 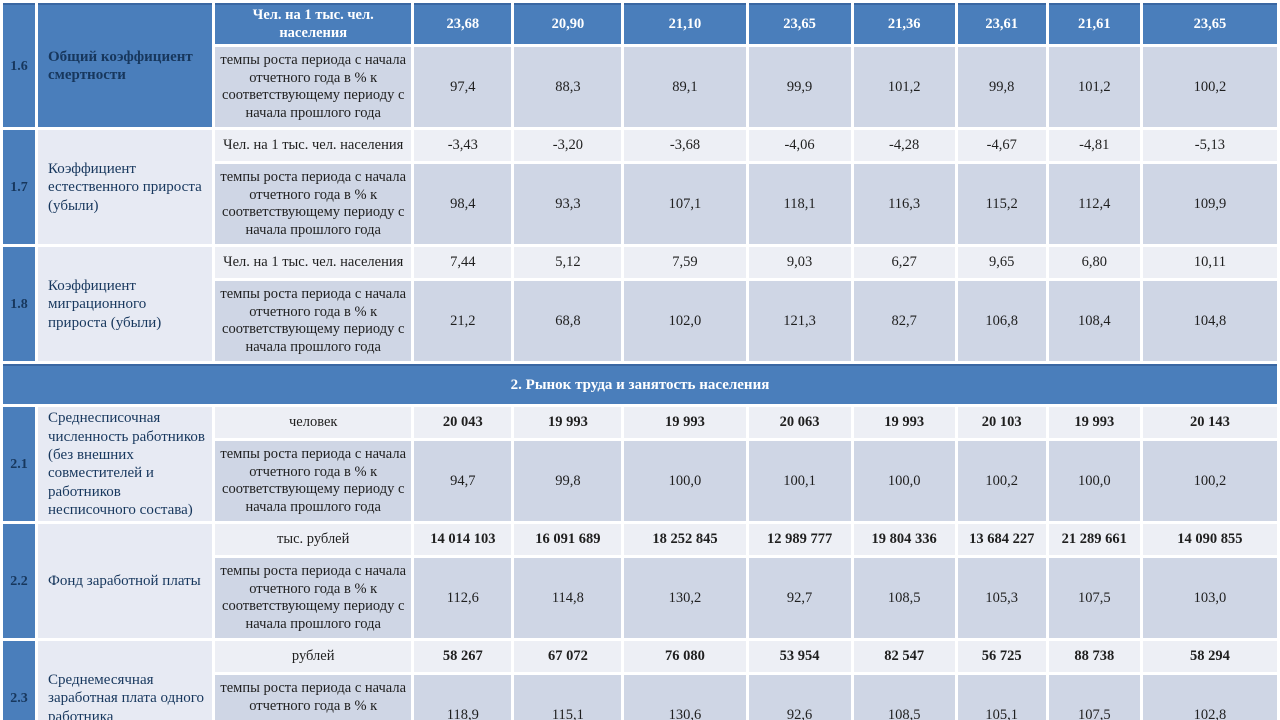 What do you see at coordinates (799, 657) in the screenshot?
I see `value-cell: 53 954` at bounding box center [799, 657].